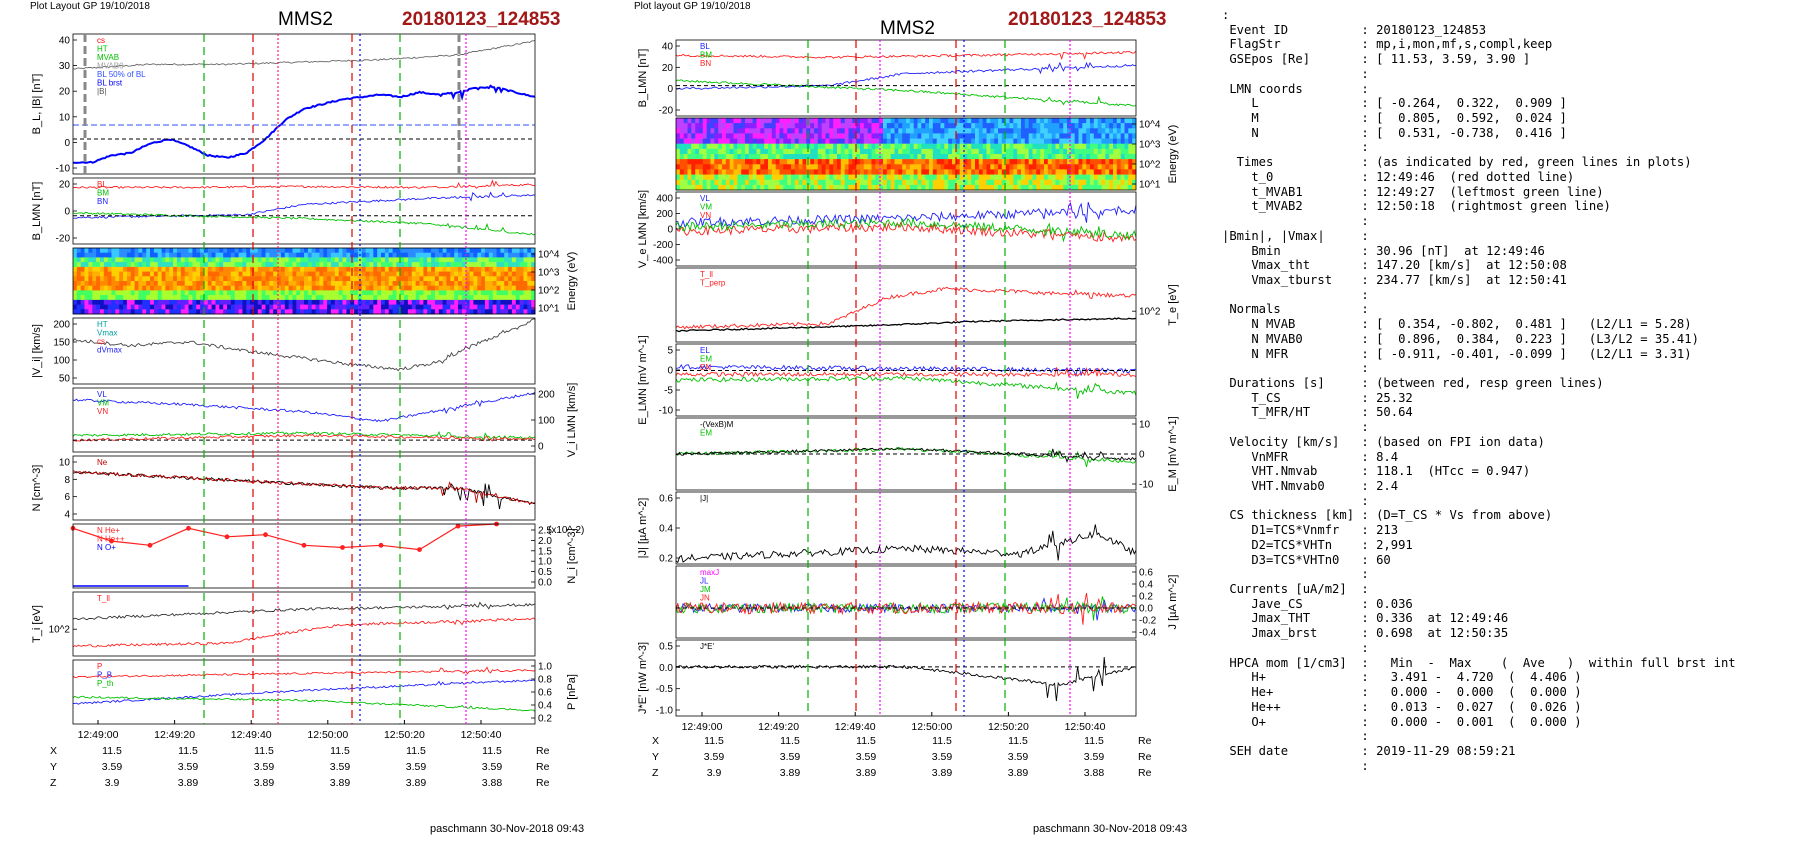 The height and width of the screenshot is (841, 1804). I want to click on jlmn-legend-entry: JM, so click(705, 589).